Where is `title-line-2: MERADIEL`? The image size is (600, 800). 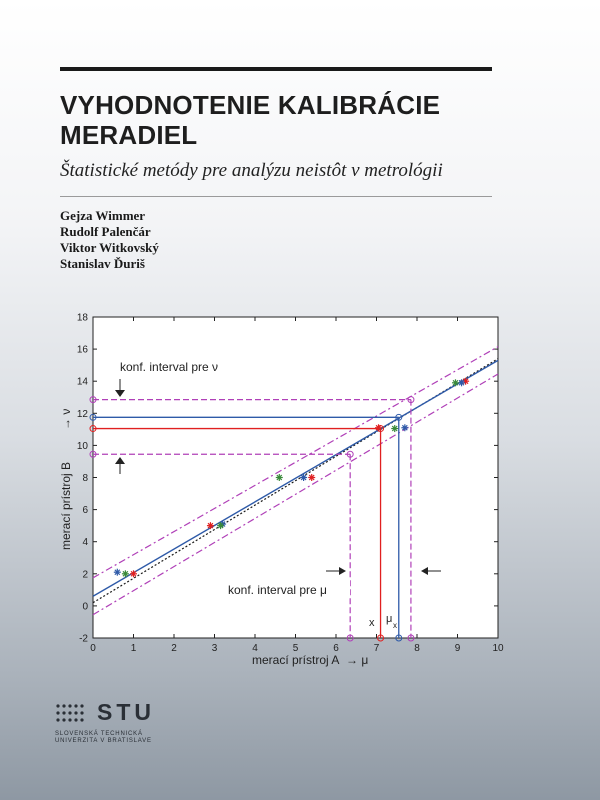 title-line-2: MERADIEL is located at coordinates (129, 135).